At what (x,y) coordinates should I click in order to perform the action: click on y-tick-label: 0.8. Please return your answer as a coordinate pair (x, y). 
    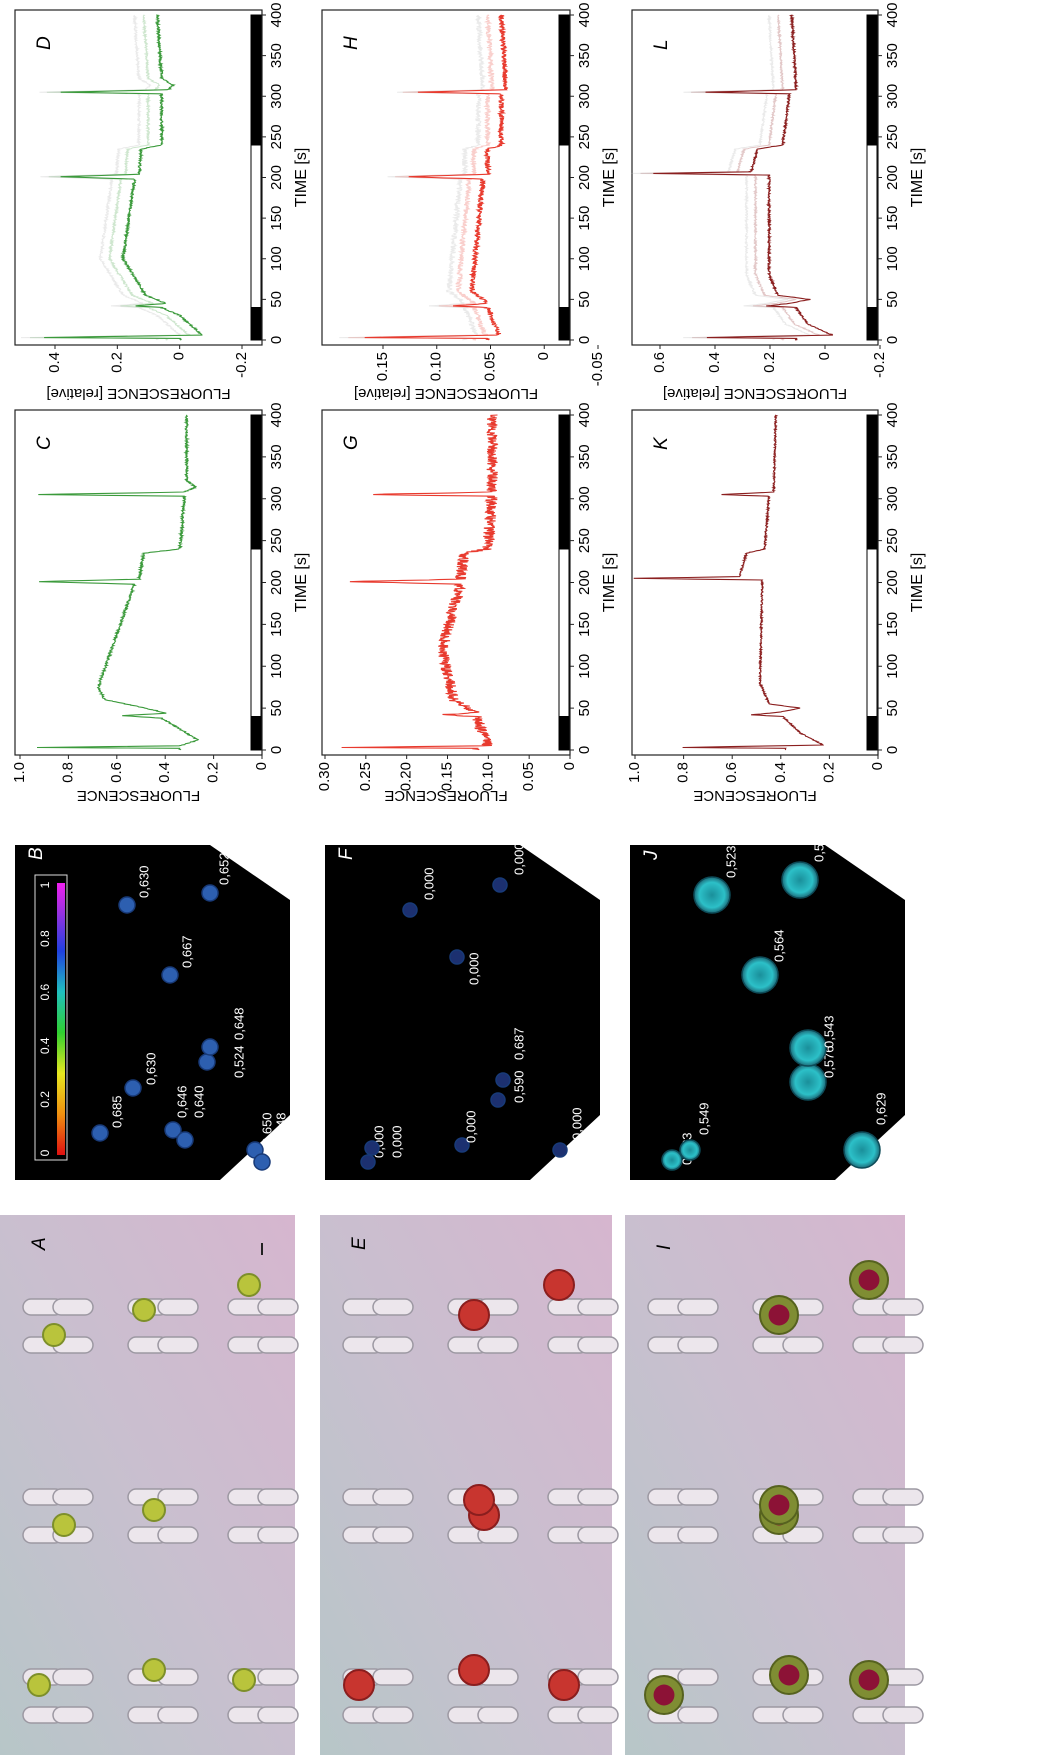
    Looking at the image, I should click on (67, 772).